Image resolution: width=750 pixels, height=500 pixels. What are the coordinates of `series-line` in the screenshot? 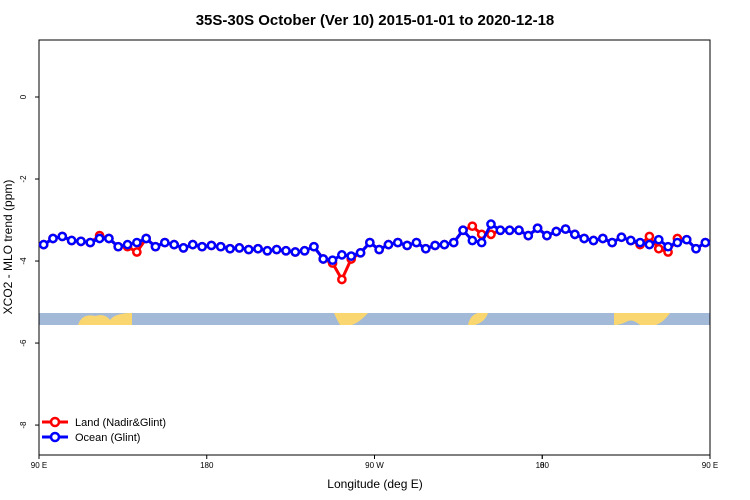 It's located at (374, 253).